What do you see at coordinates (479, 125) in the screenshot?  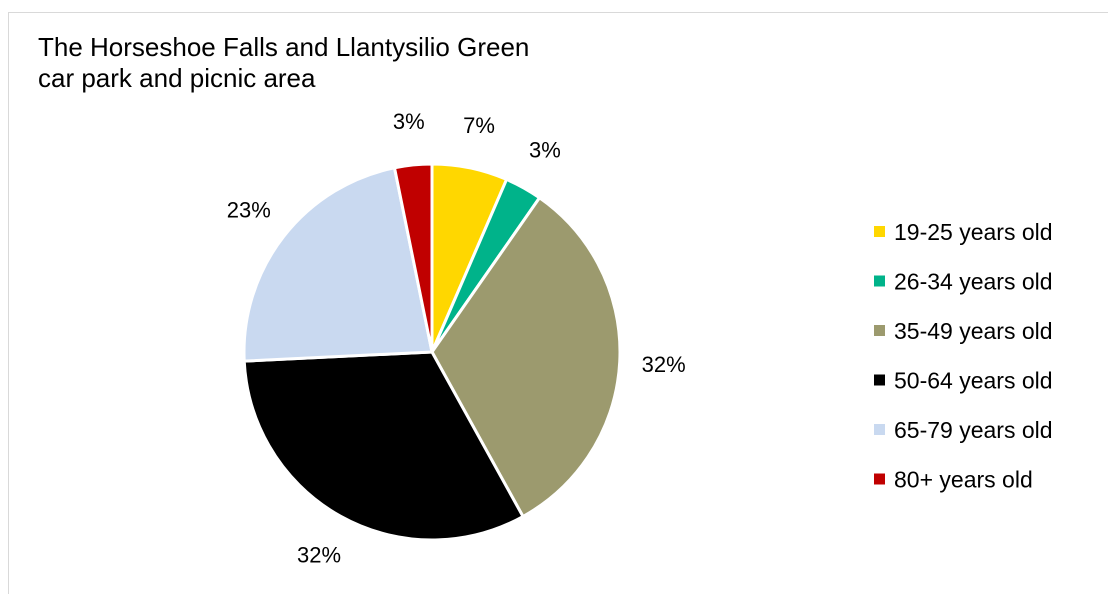 I see `slice-data-label: 7%` at bounding box center [479, 125].